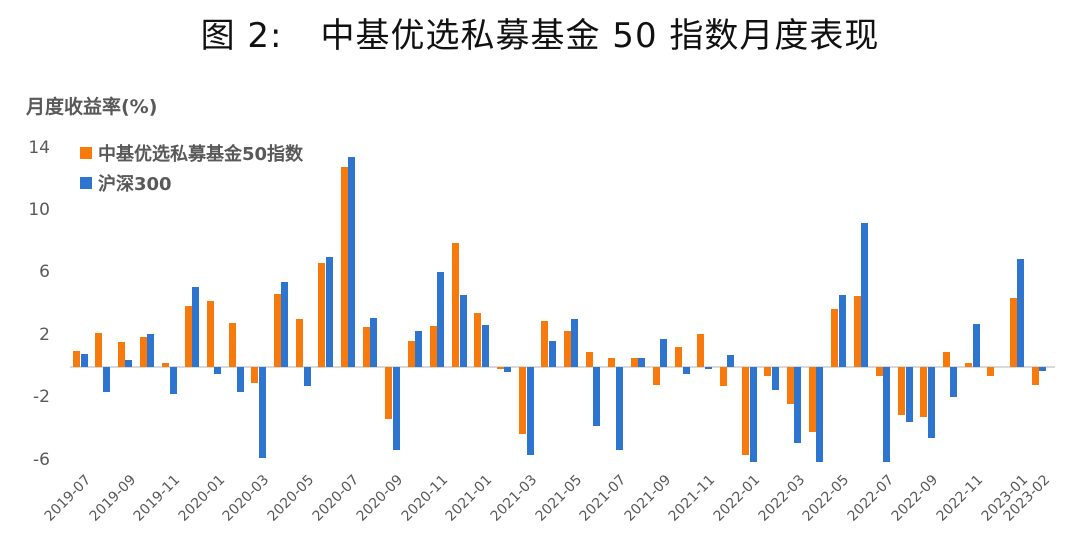  I want to click on chart-title: 图 2: 中基优选私募基金 50 指数月度表现, so click(540, 32).